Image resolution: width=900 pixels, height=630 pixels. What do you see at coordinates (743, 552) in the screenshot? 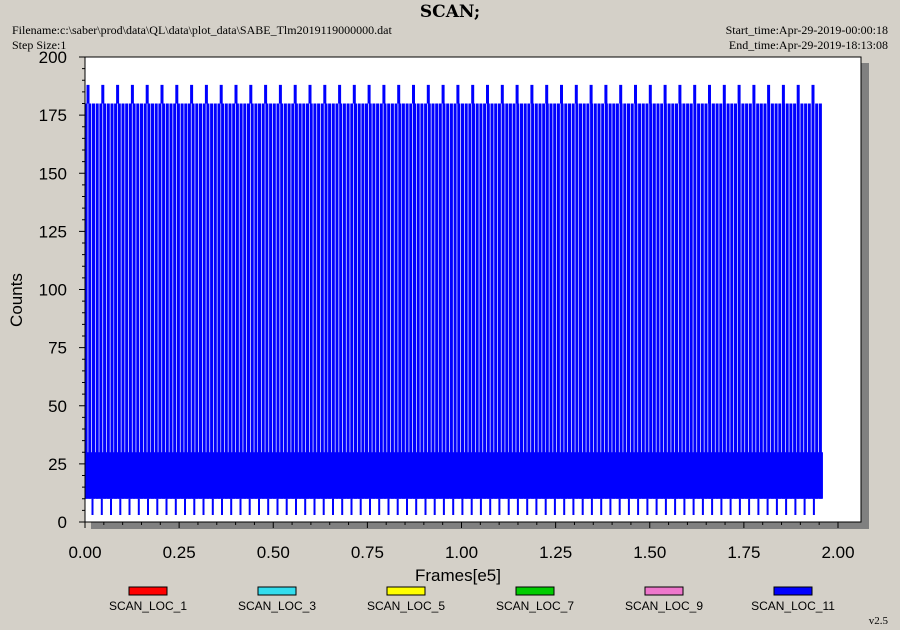
I see `x-tick-label: 1.75` at bounding box center [743, 552].